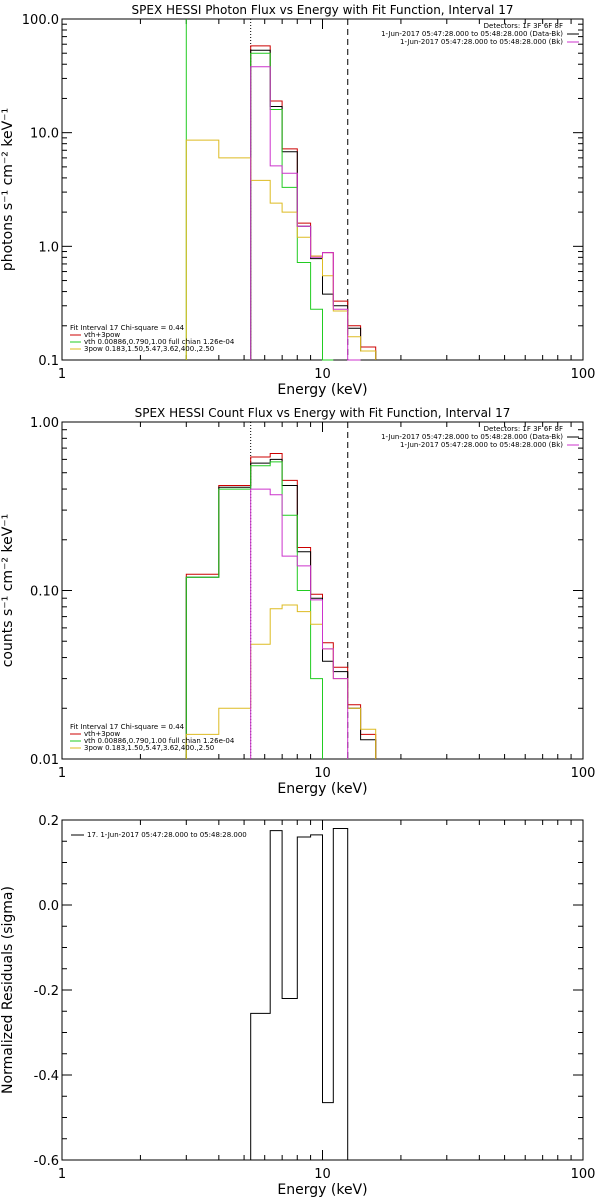 This screenshot has height=1200, width=600. Describe the element at coordinates (127, 328) in the screenshot. I see `legend-bottom-left-text-0-0: Fit Interval 17 Chi-square = 0.44` at that location.